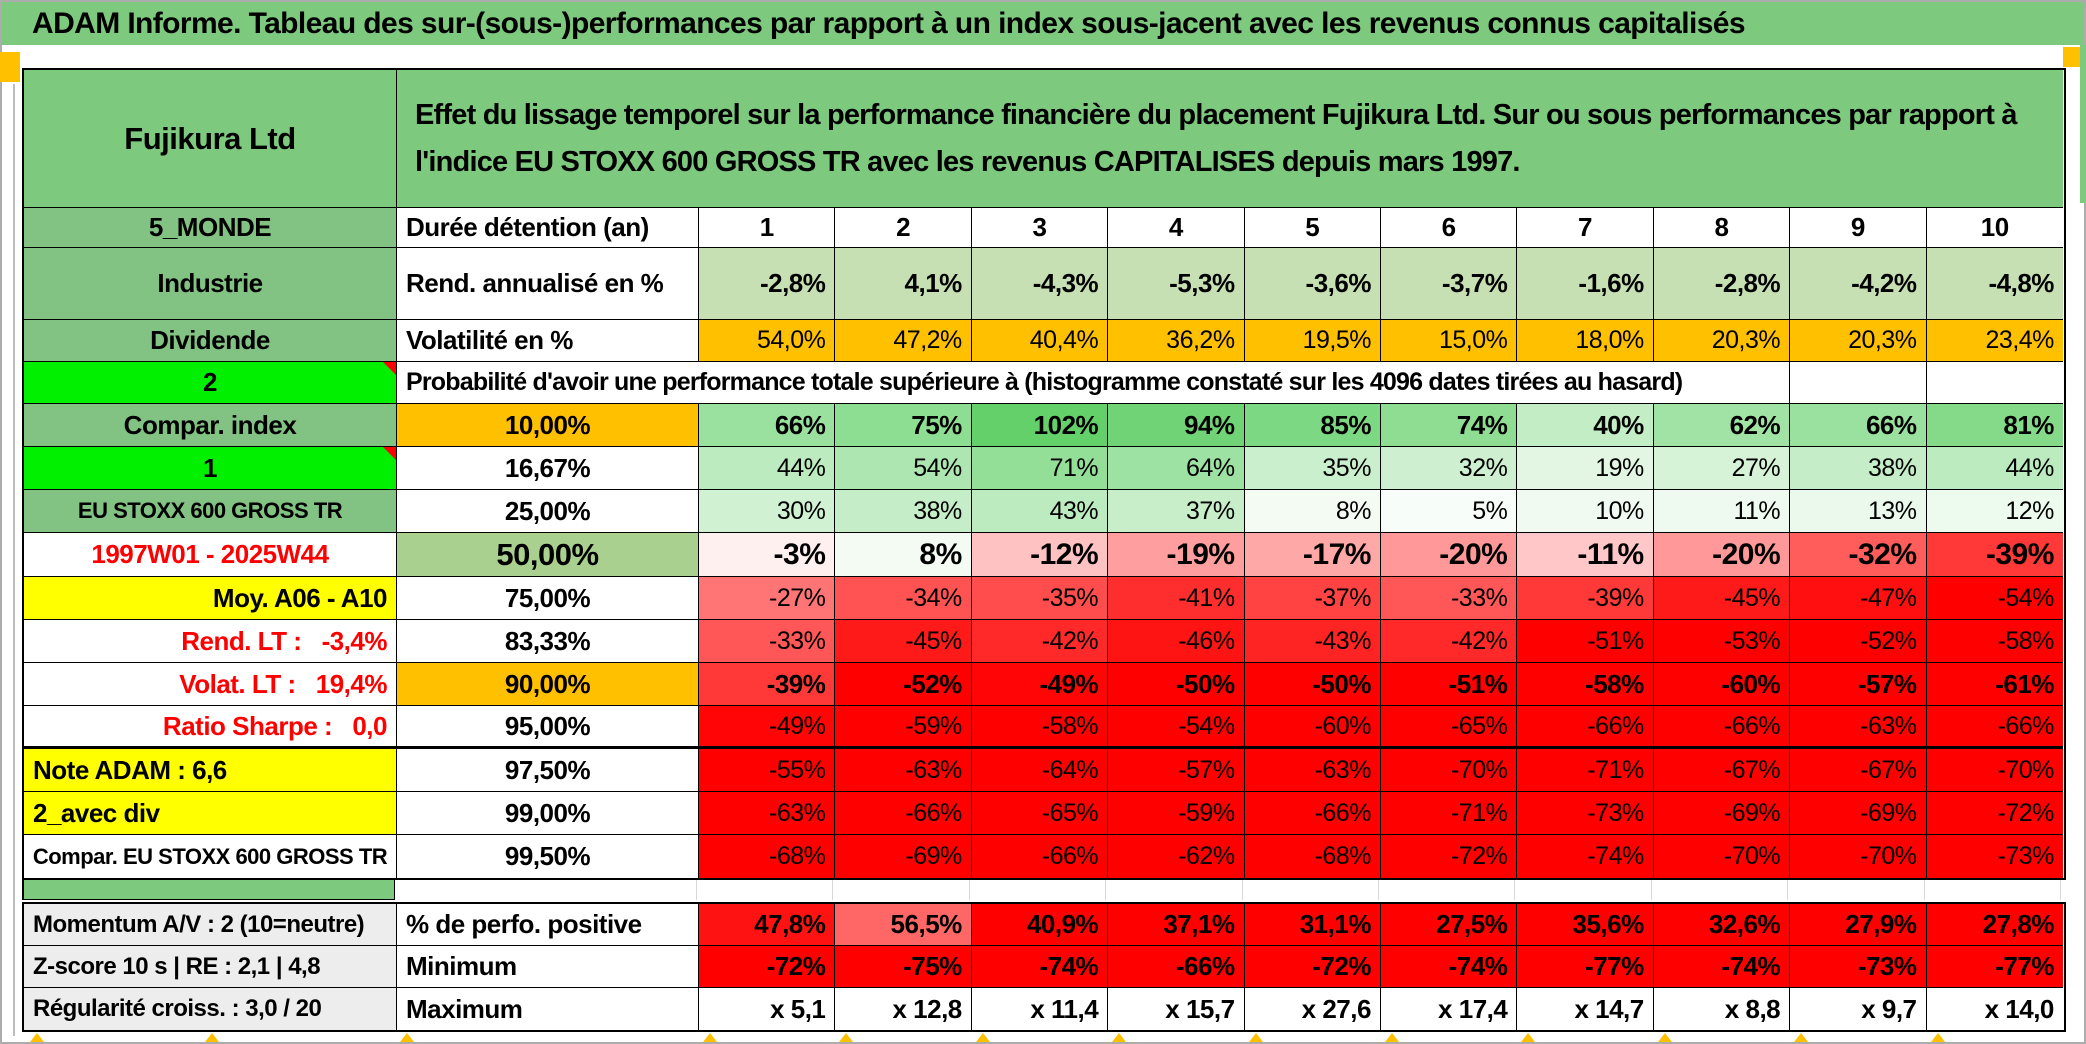 This screenshot has height=1044, width=2086. What do you see at coordinates (1176, 967) in the screenshot?
I see `minimum-value-4: -66%` at bounding box center [1176, 967].